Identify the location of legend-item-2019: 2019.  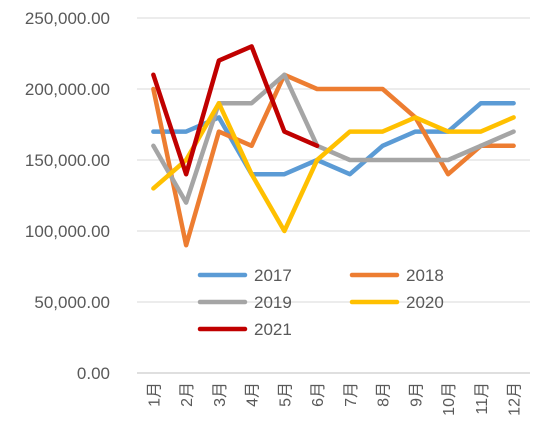
(246, 302).